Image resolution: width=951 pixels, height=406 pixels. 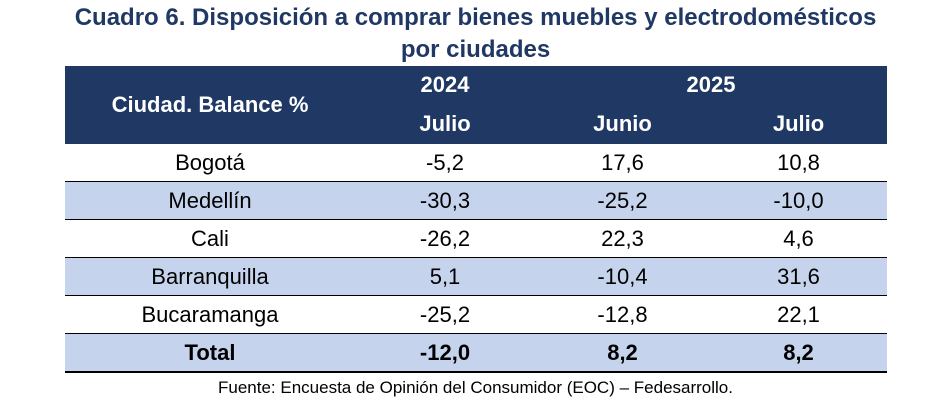 What do you see at coordinates (799, 124) in the screenshot?
I see `header-2025-julio: Julio` at bounding box center [799, 124].